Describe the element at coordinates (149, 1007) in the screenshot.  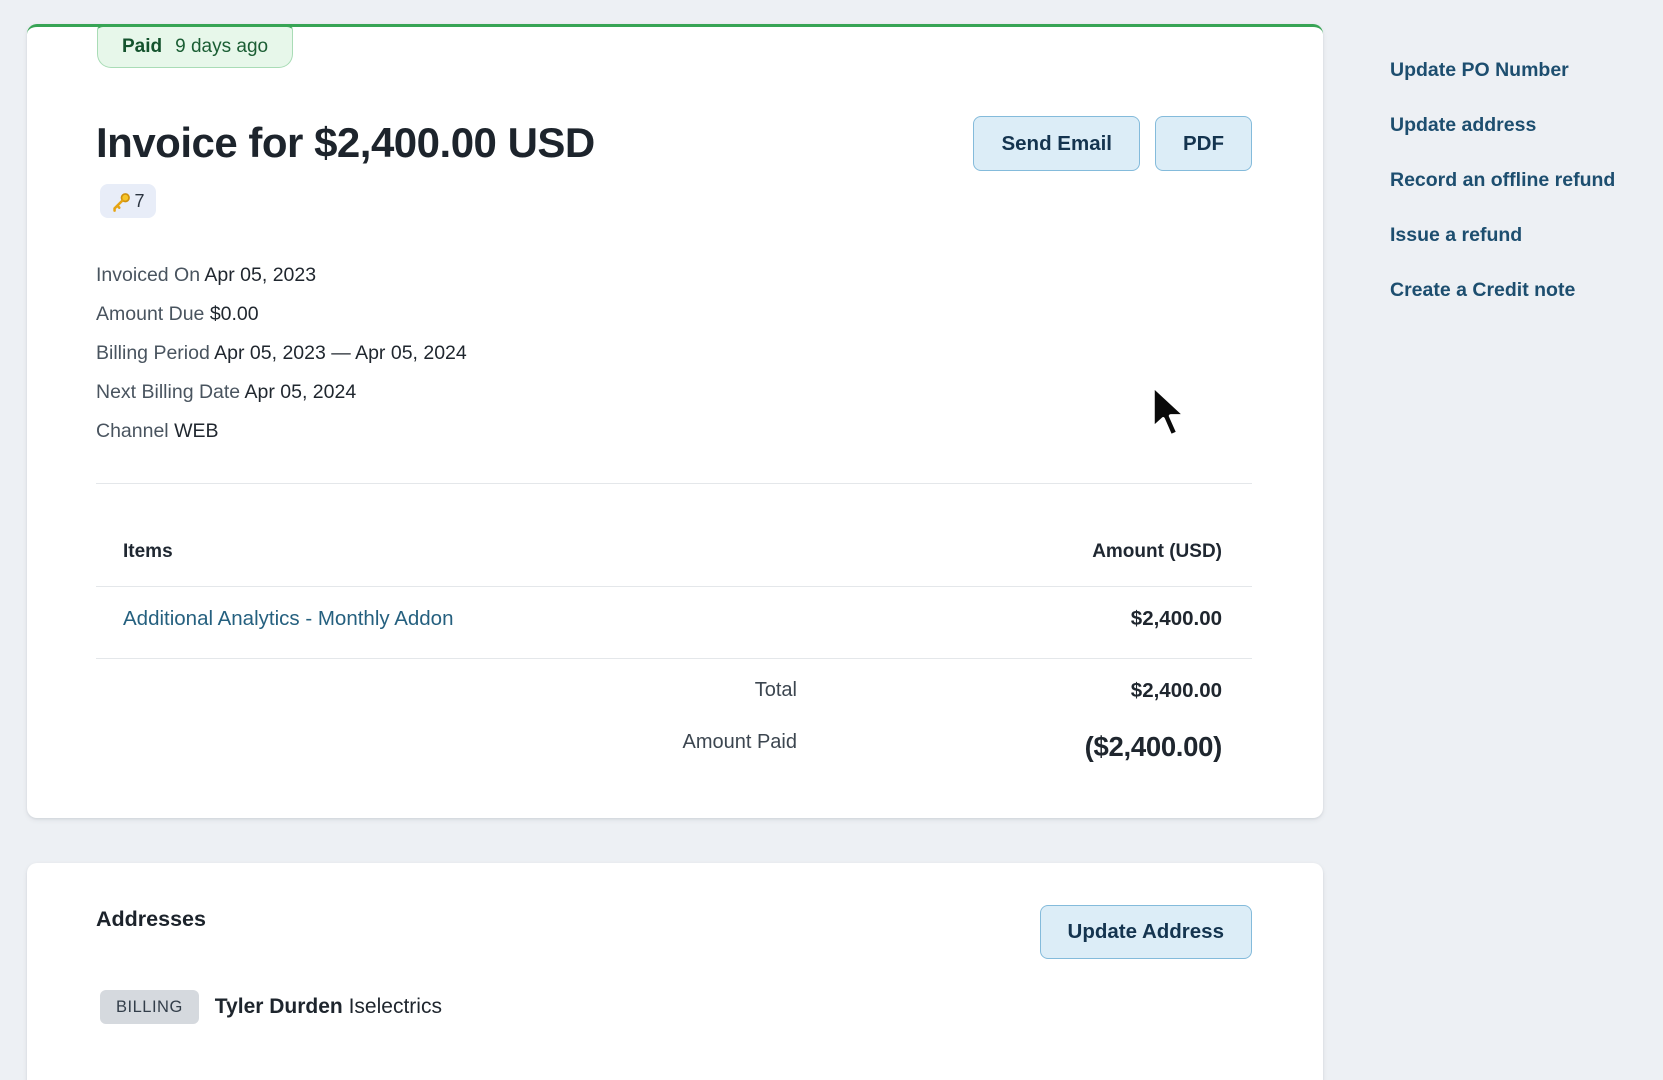
I see `billing-badge: BILLING` at that location.